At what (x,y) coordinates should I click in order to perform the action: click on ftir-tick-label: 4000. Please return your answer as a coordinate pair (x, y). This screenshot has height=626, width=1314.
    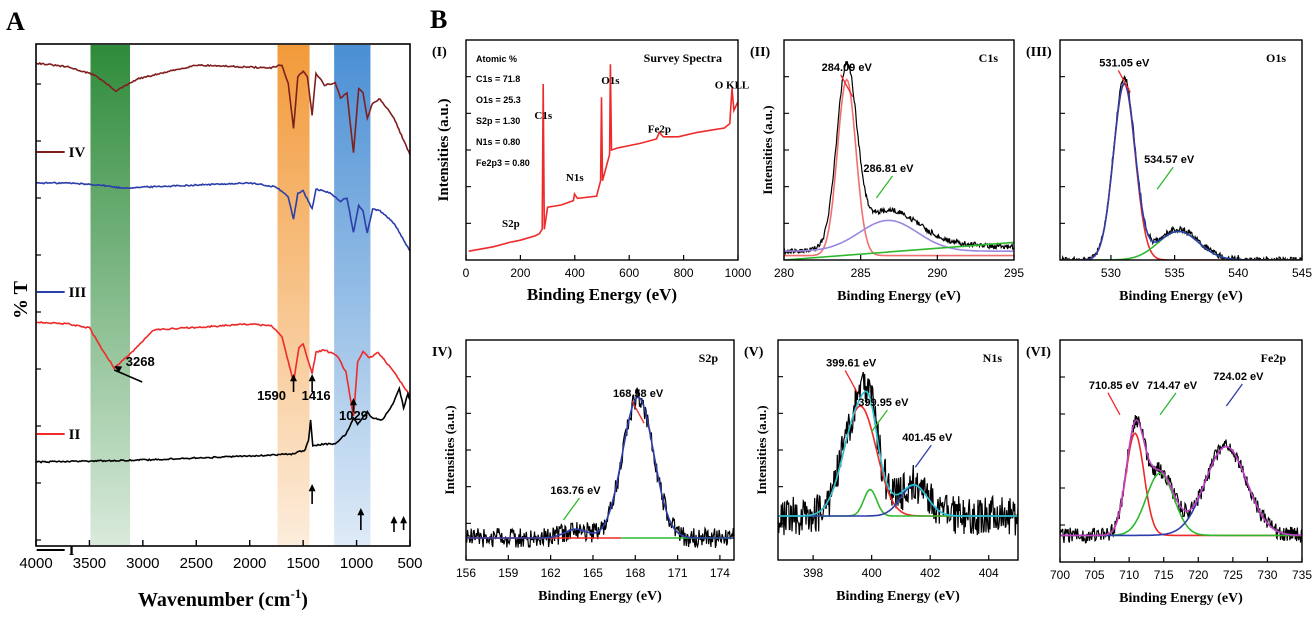
    Looking at the image, I should click on (35, 563).